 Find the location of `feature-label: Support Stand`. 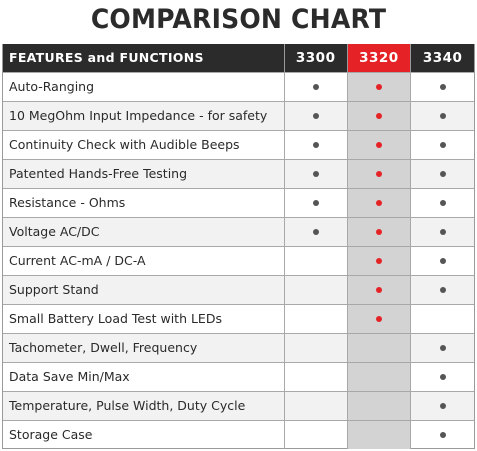

feature-label: Support Stand is located at coordinates (144, 290).